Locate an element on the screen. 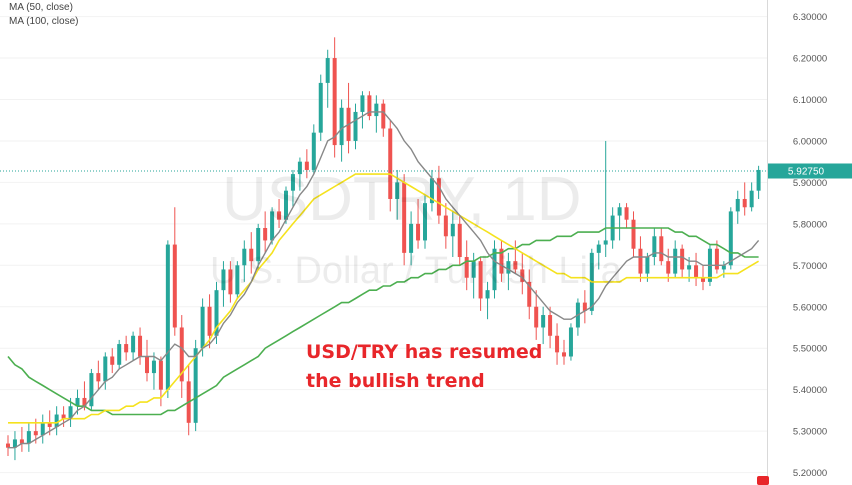 Image resolution: width=852 pixels, height=485 pixels. y-tick-label: 5.50000 is located at coordinates (810, 349).